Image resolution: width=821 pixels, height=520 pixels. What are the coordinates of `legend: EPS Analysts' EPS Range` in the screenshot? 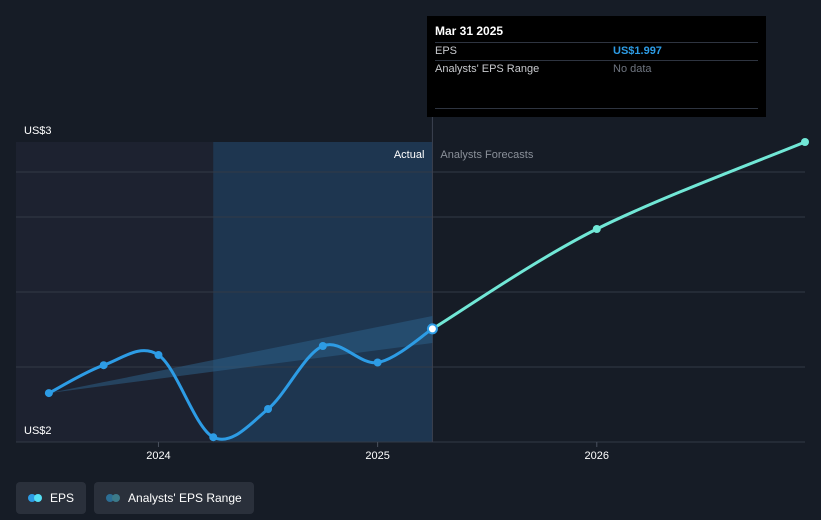 It's located at (135, 498).